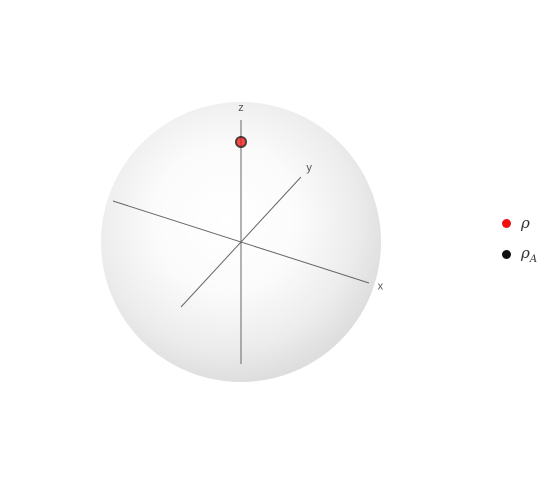 The height and width of the screenshot is (483, 548). I want to click on z-axis-label: z, so click(241, 108).